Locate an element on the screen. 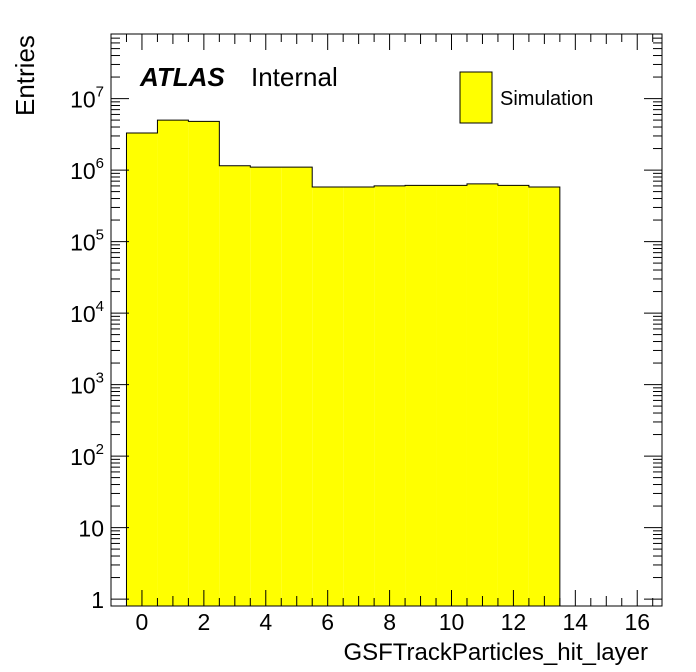 Image resolution: width=696 pixels, height=672 pixels. y-tick-label: 1 is located at coordinates (97, 600).